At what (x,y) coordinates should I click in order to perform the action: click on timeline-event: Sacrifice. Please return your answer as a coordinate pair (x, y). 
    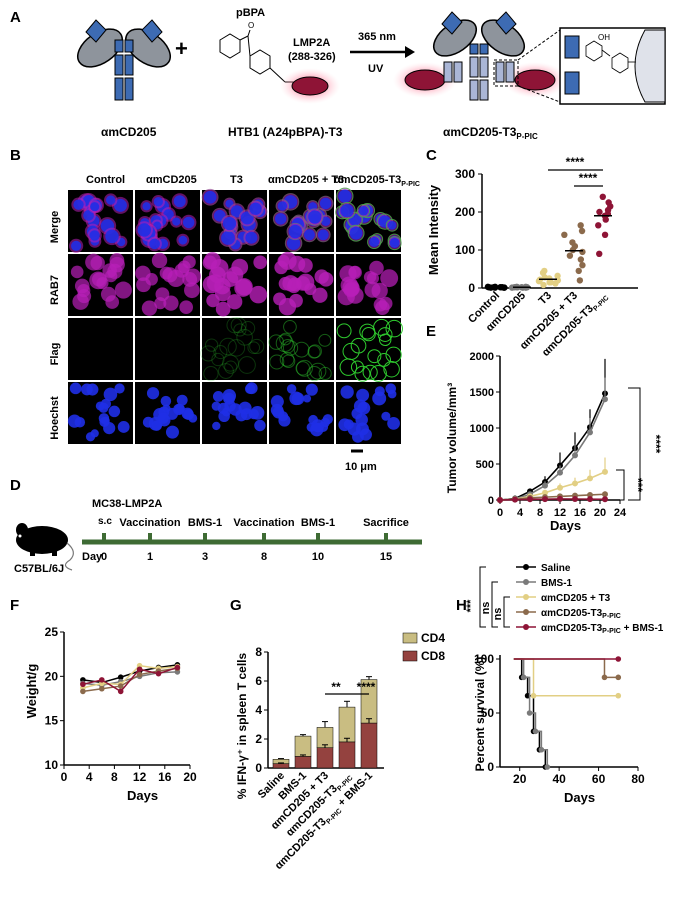
    Looking at the image, I should click on (386, 523).